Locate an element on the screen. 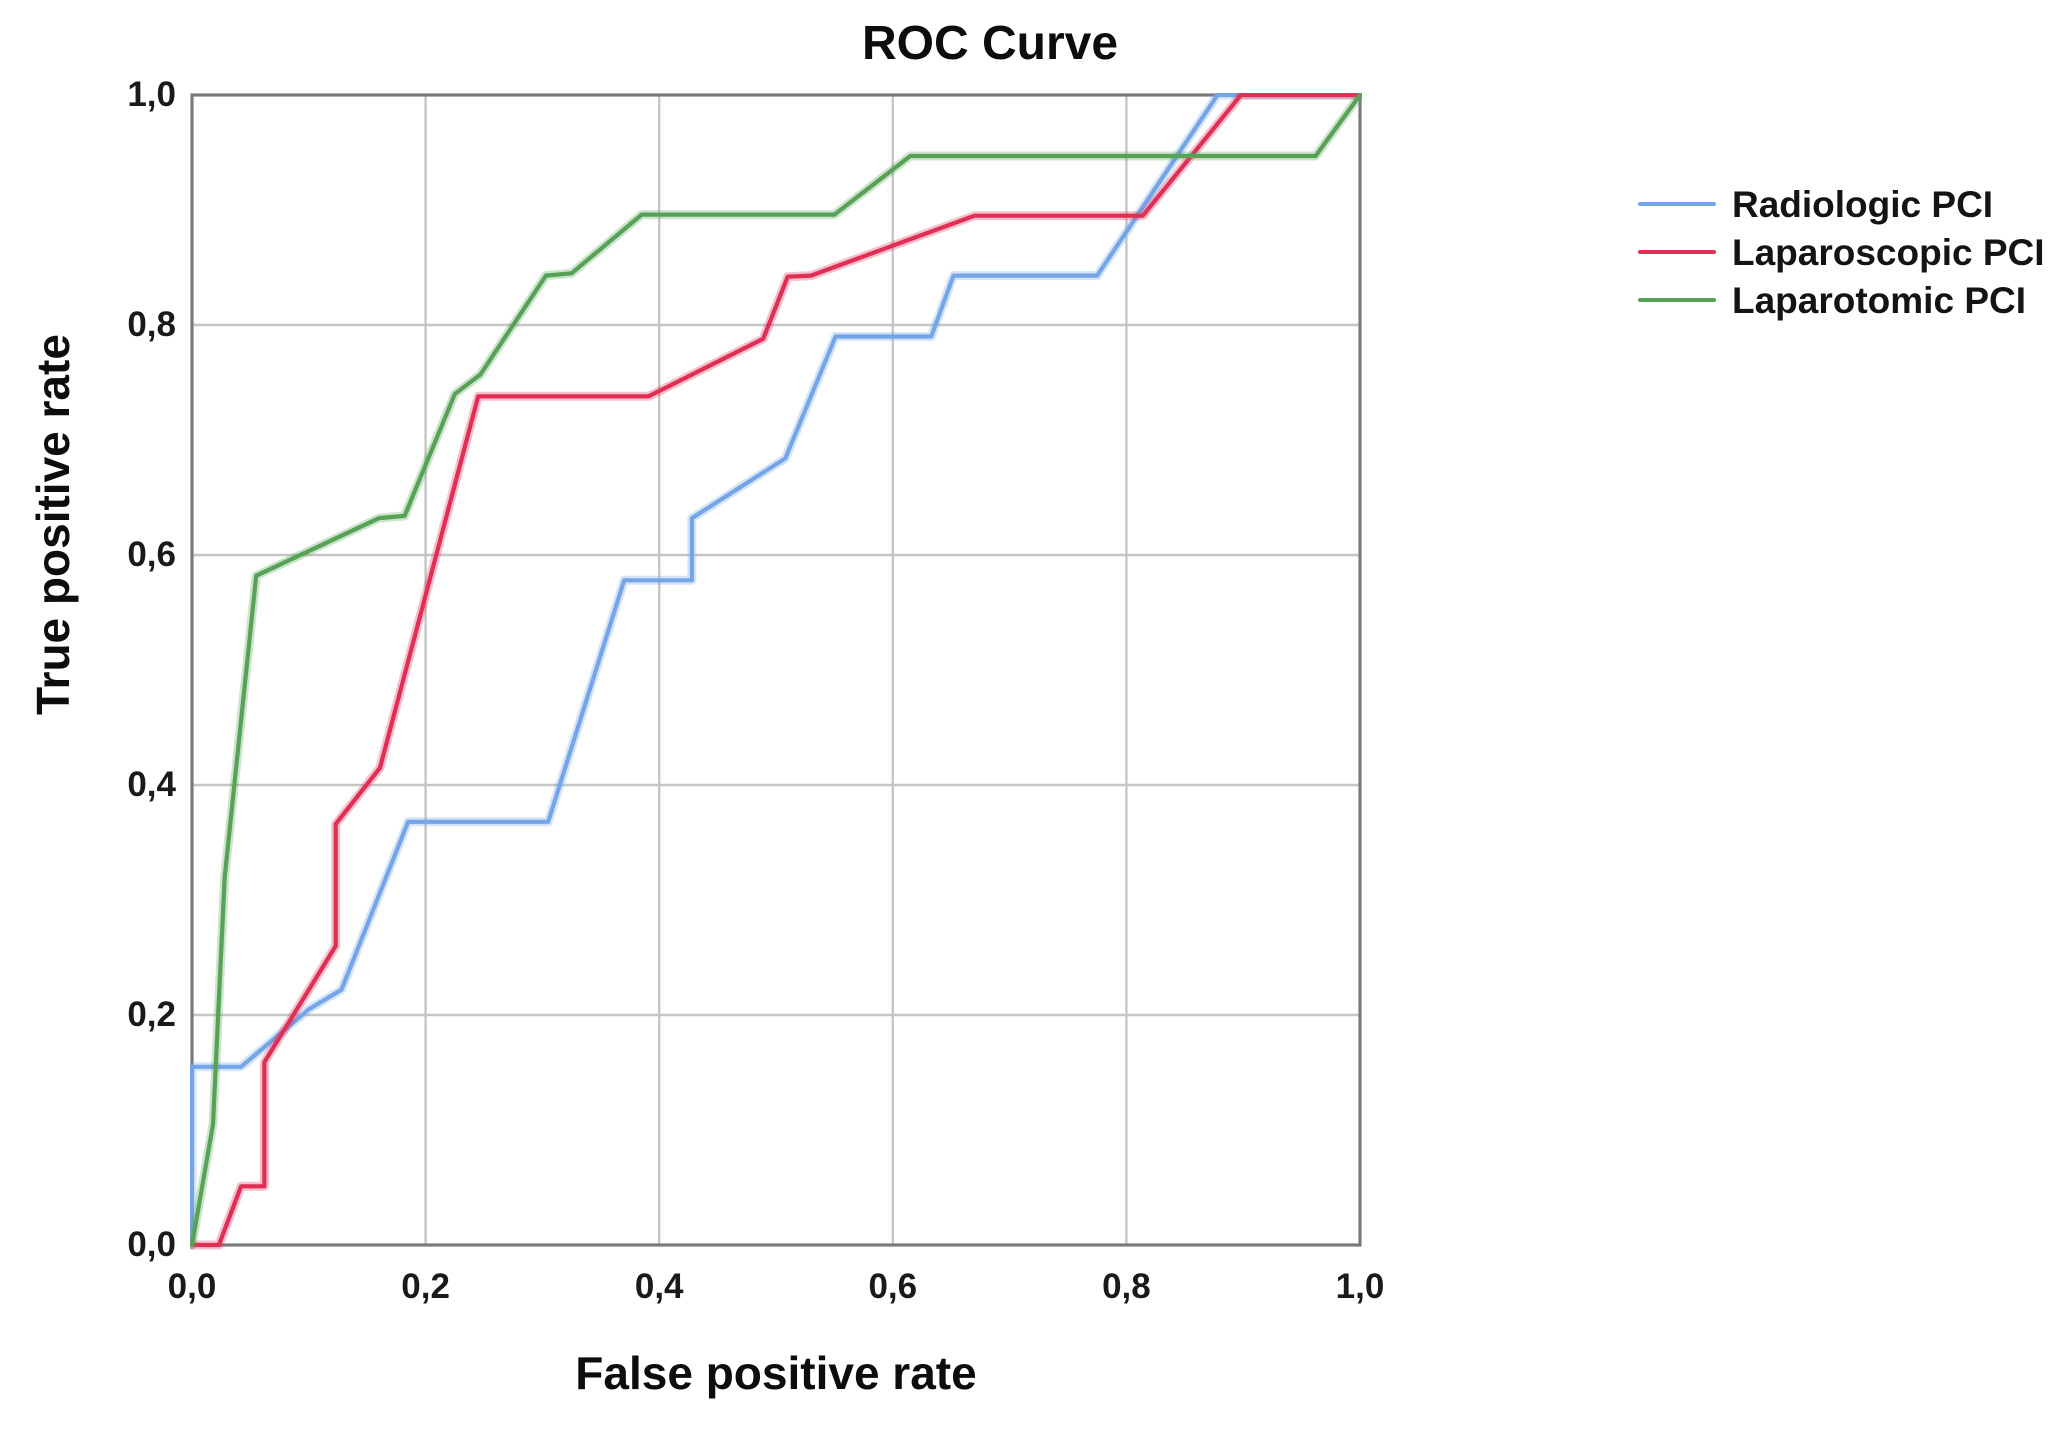  y-tick-label: 0,4 is located at coordinates (151, 784).